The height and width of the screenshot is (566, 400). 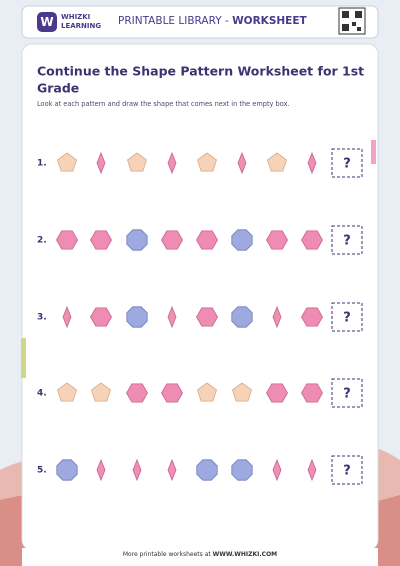 I want to click on qr-pattern, so click(x=352, y=21).